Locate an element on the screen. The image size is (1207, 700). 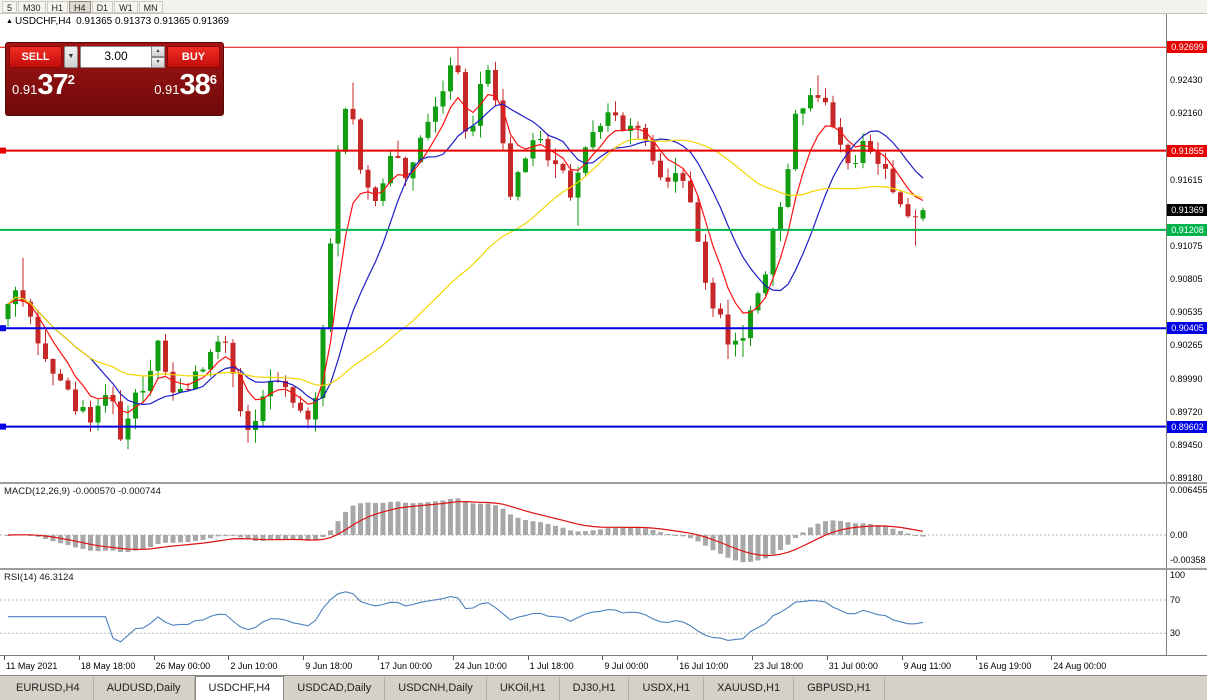
sell-price-prefix: 0.91 is located at coordinates (25, 89).